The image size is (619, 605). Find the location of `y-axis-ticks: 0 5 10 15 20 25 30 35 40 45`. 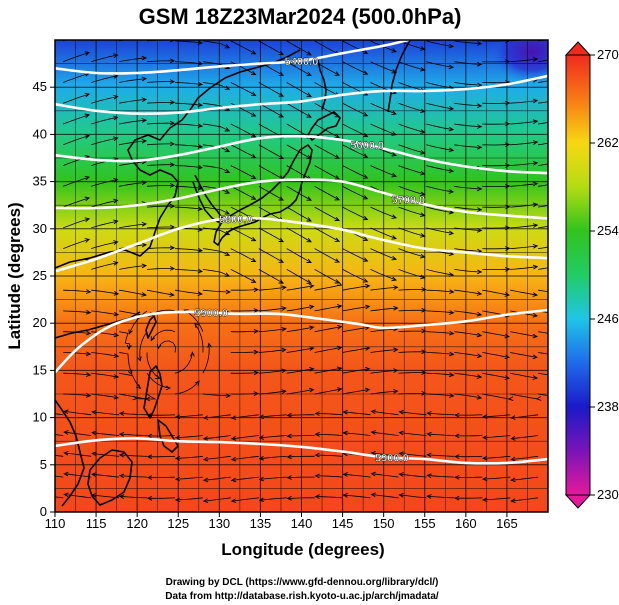

y-axis-ticks: 0 5 10 15 20 25 30 35 40 45 is located at coordinates (44, 299).